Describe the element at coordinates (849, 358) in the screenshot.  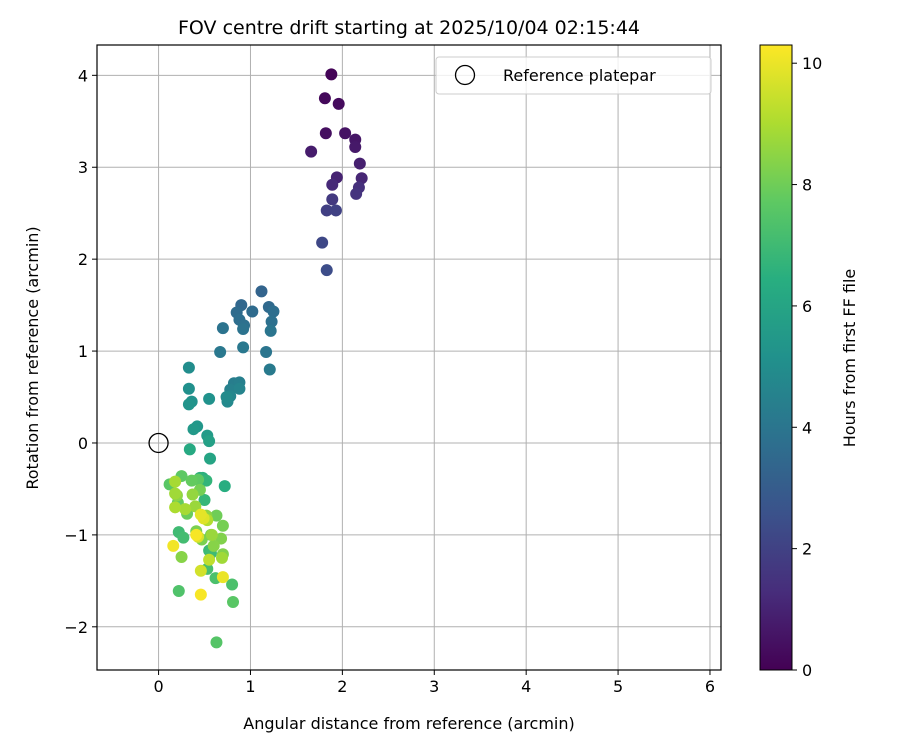
I see `colorbar-label: Hours from first FF file` at that location.